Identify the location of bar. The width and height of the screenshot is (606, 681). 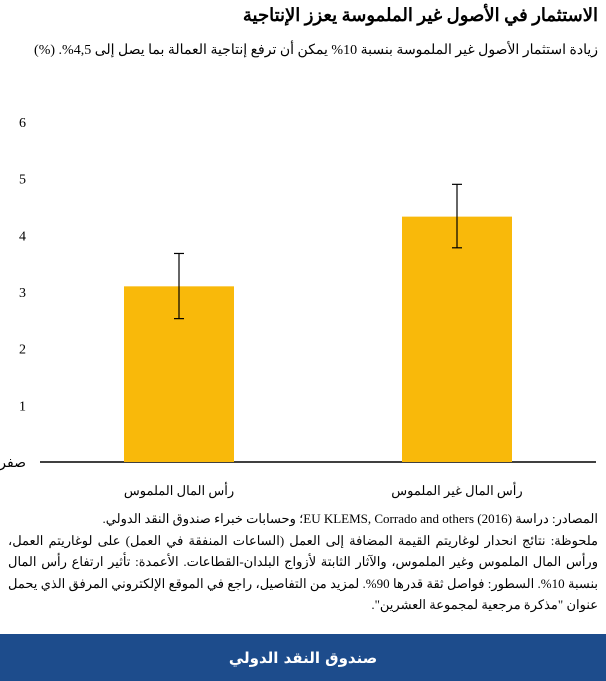
(457, 339).